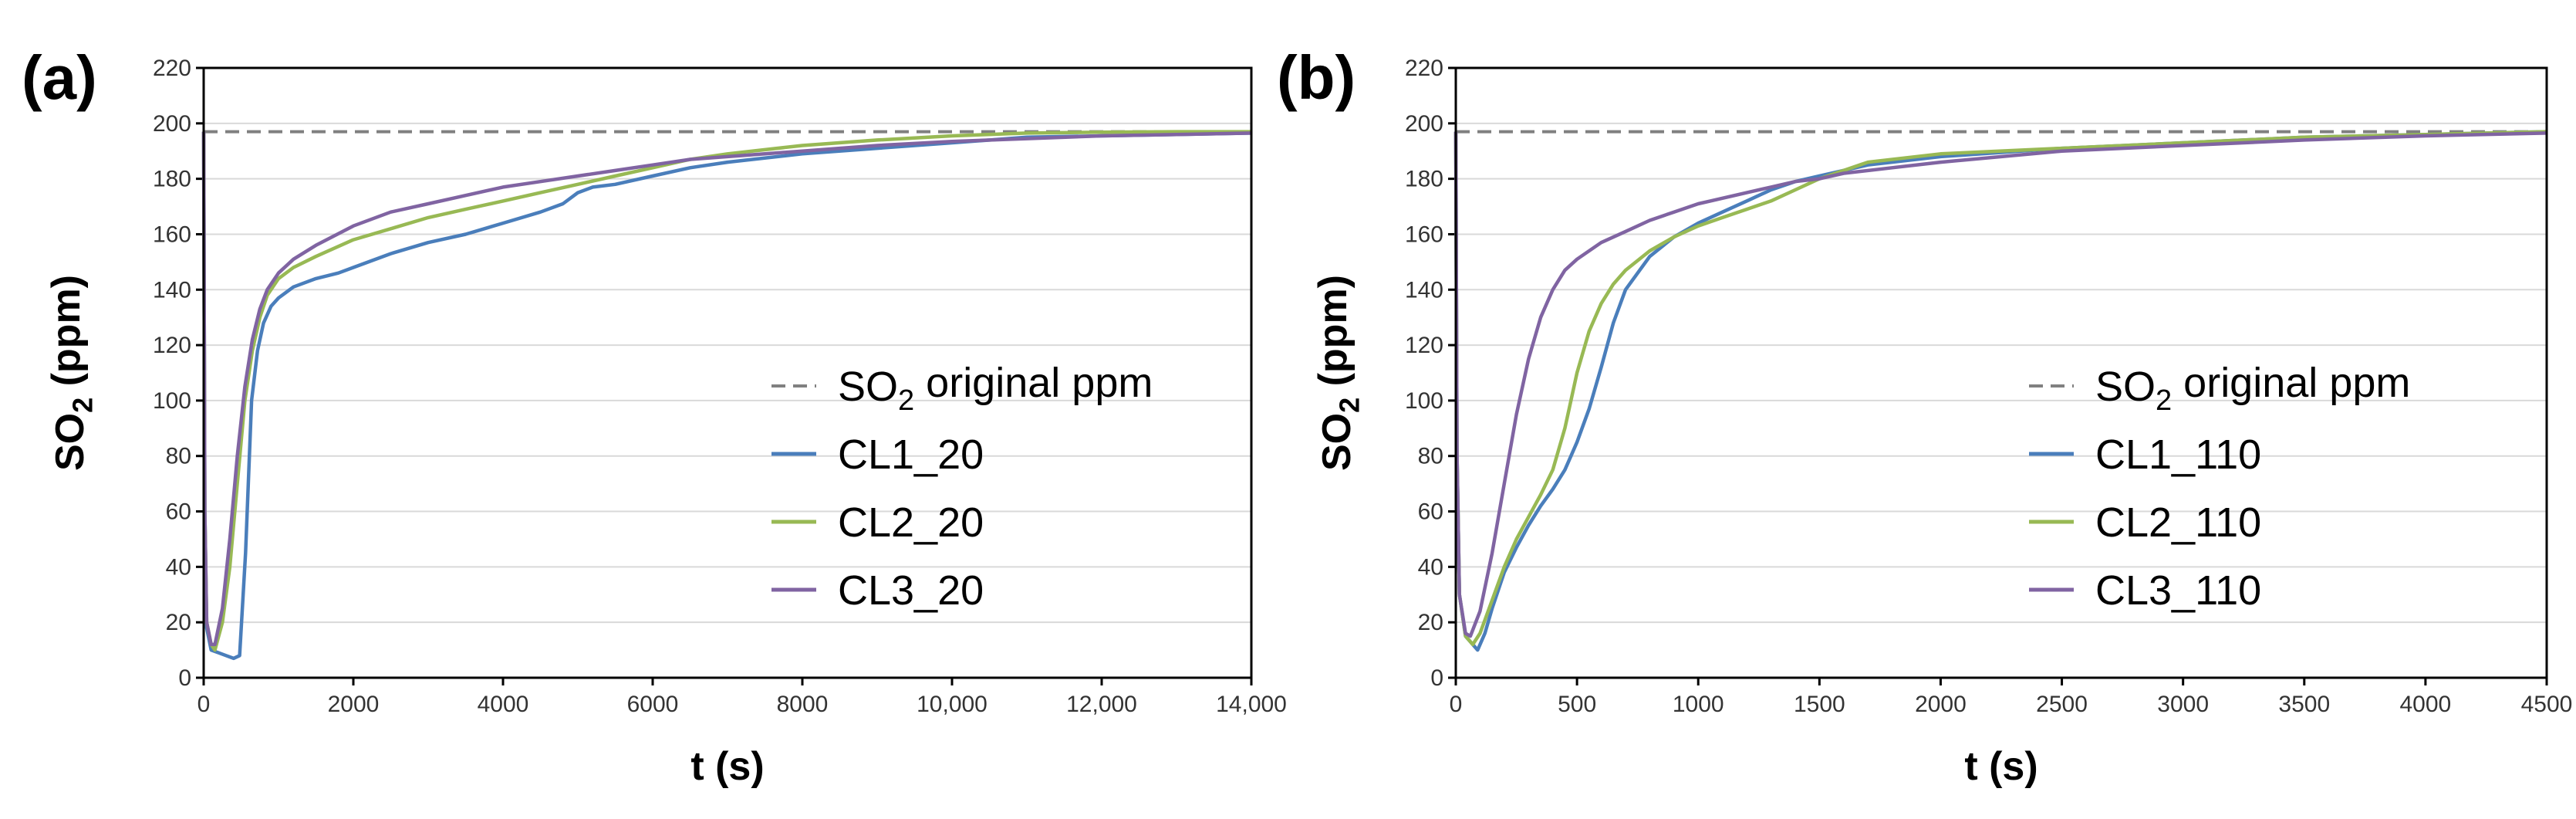 This screenshot has width=2576, height=819. I want to click on legend-label-cl3-110: CL3_110, so click(2178, 590).